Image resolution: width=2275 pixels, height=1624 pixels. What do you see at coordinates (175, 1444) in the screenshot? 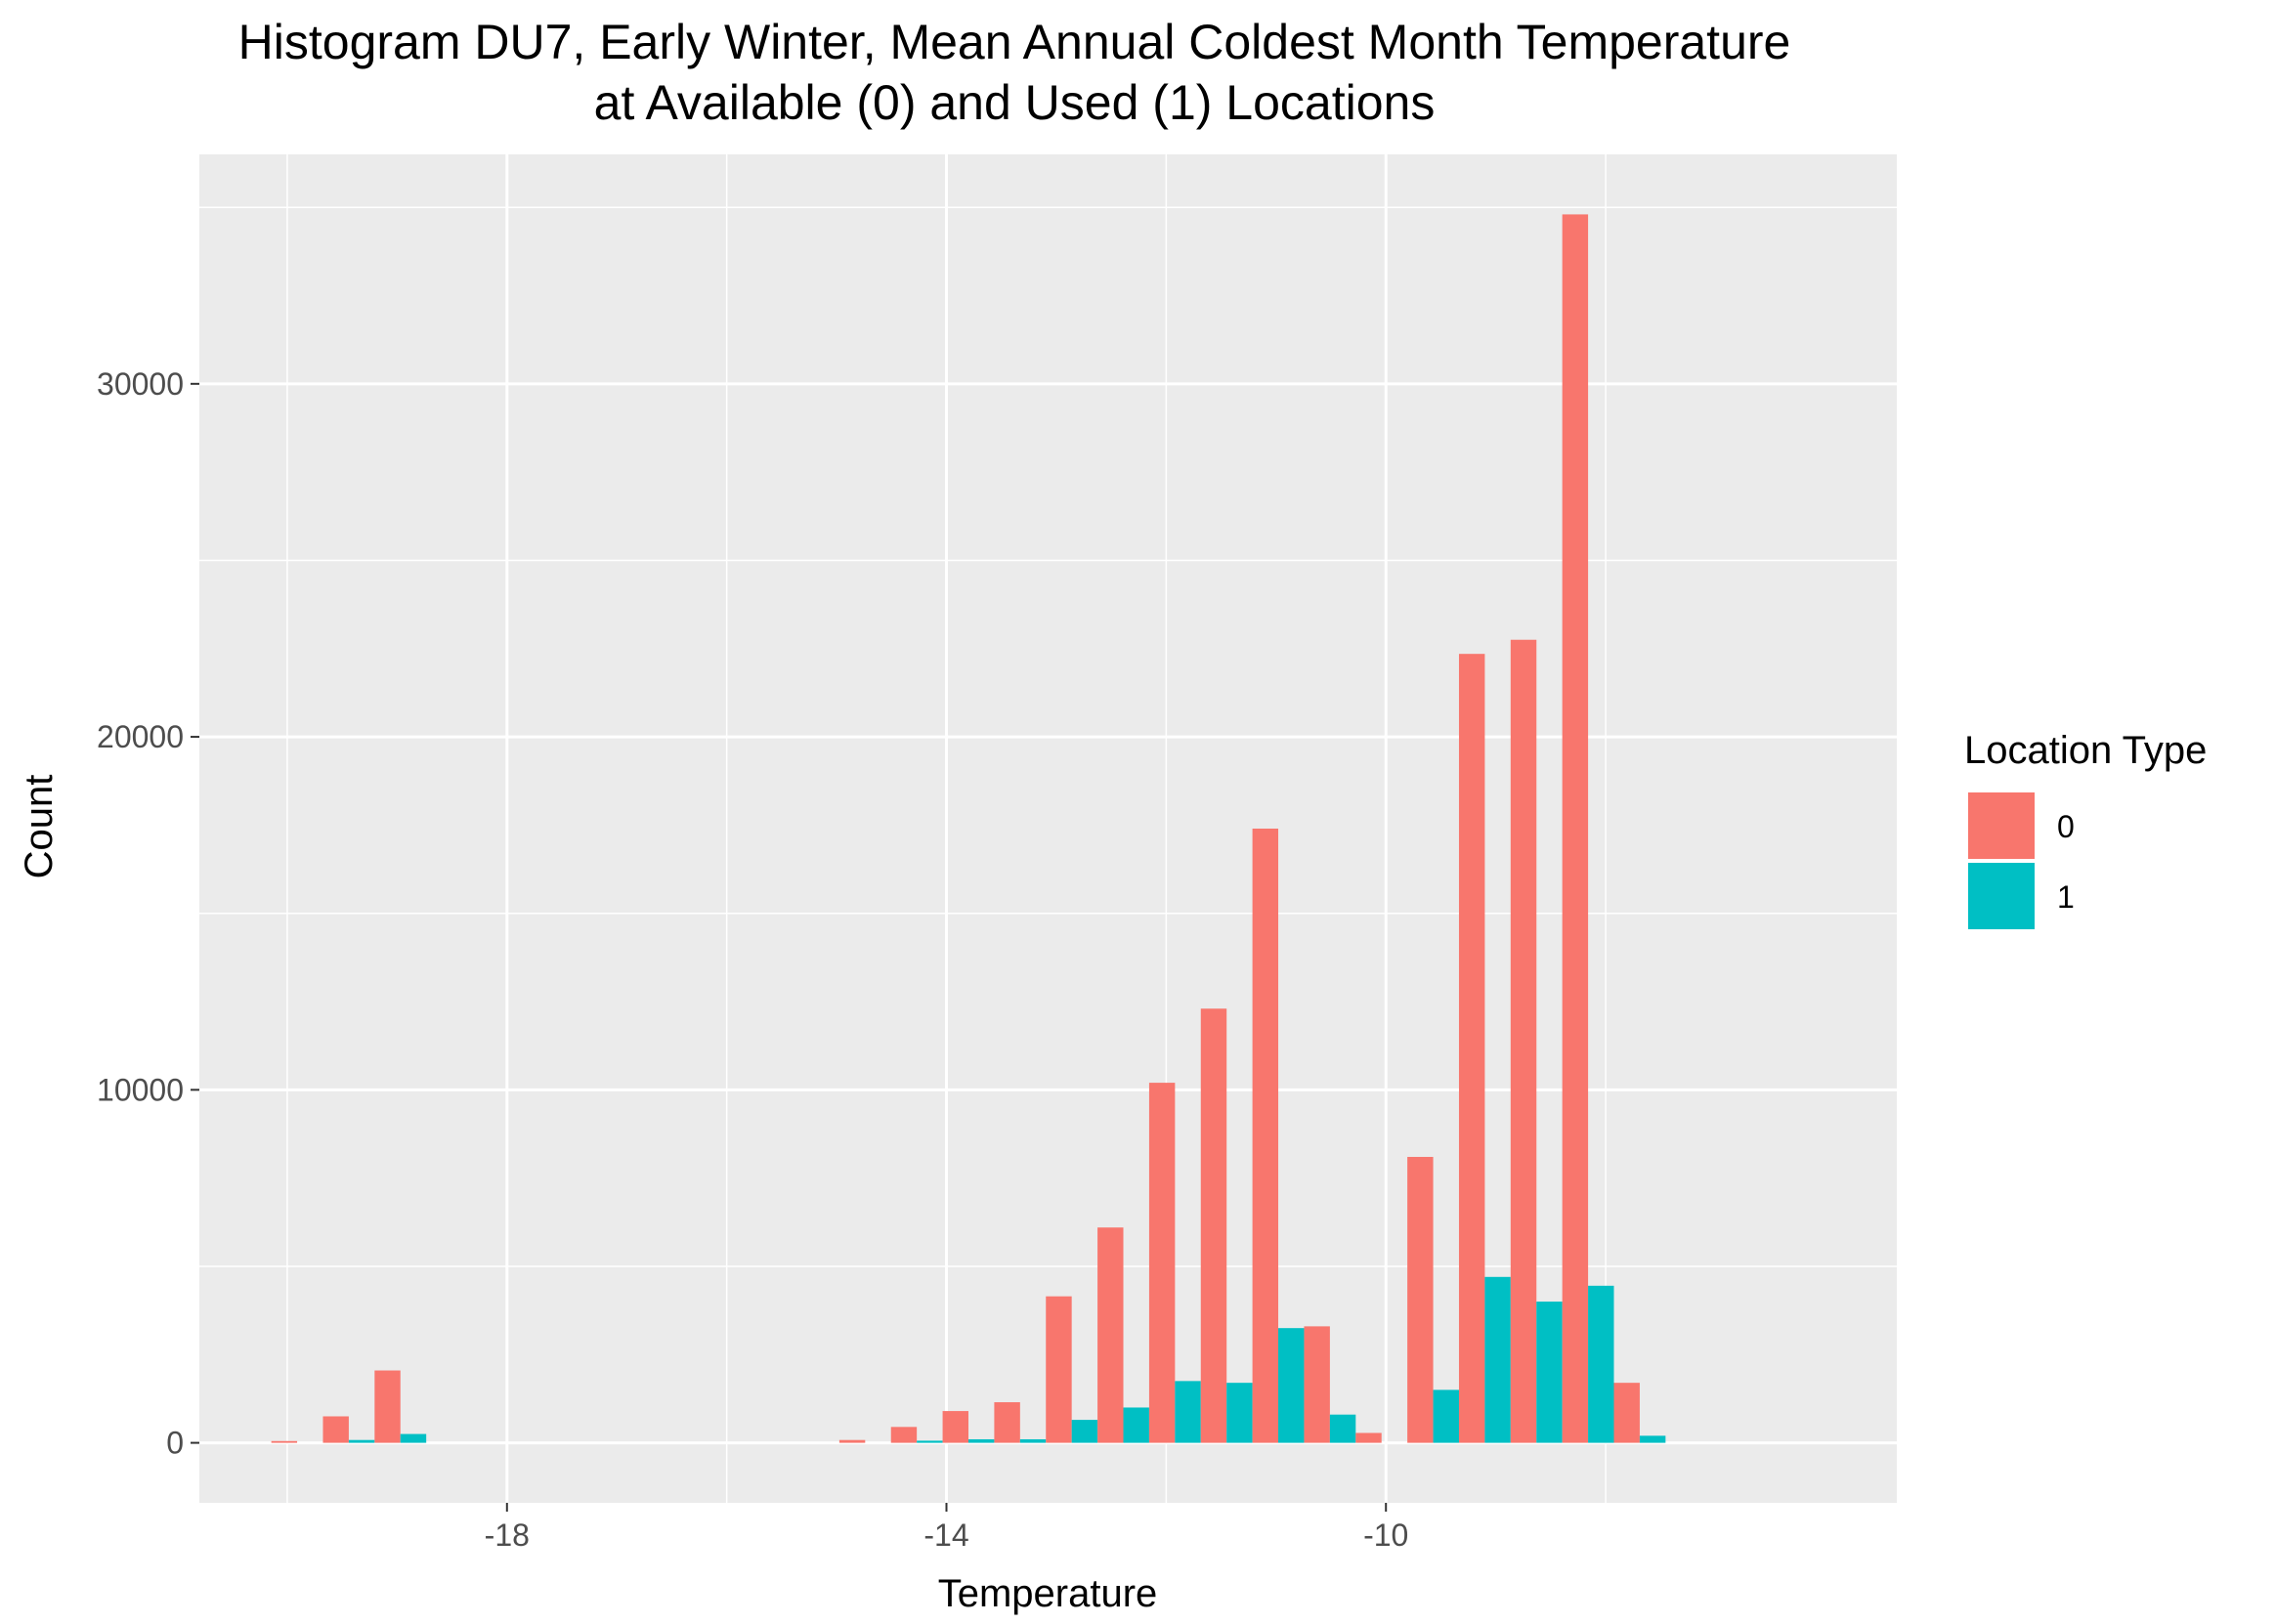
I see `y-tick-label-0: 0` at bounding box center [175, 1444].